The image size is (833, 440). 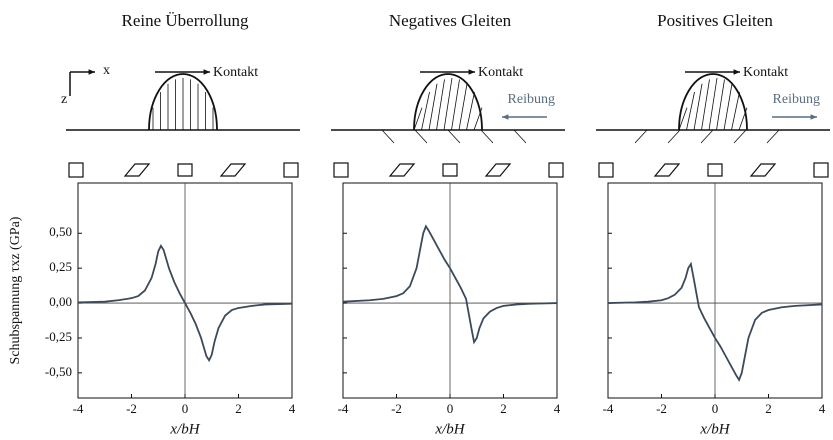 What do you see at coordinates (64, 99) in the screenshot?
I see `coord-z: z` at bounding box center [64, 99].